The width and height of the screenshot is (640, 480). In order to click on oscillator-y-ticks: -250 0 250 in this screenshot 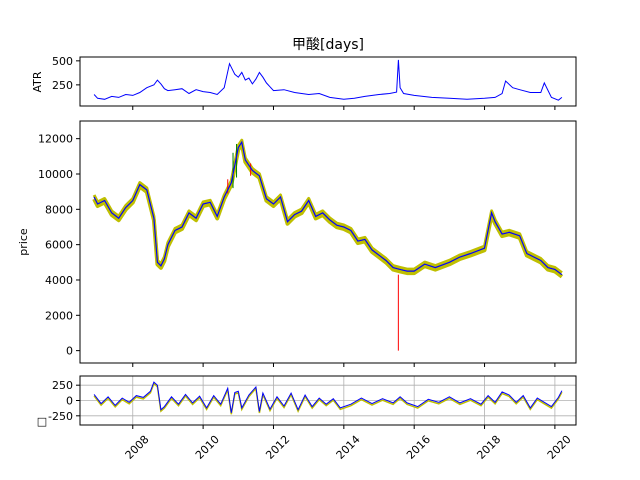, I will do `click(302, 404)`.